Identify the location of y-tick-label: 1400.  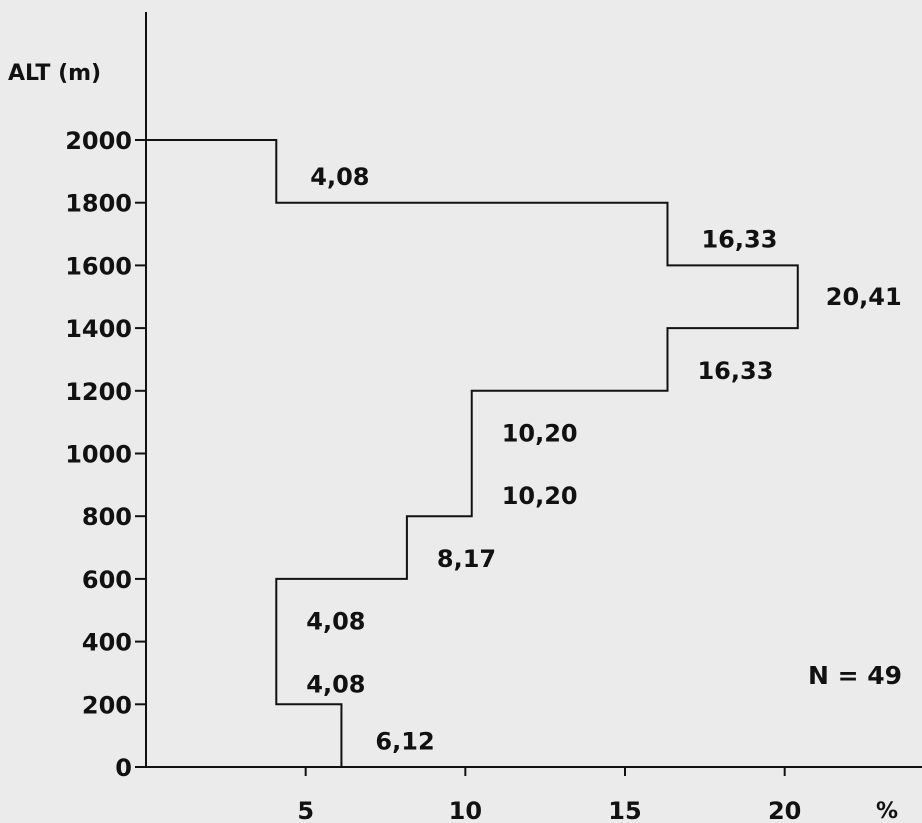
(98, 329).